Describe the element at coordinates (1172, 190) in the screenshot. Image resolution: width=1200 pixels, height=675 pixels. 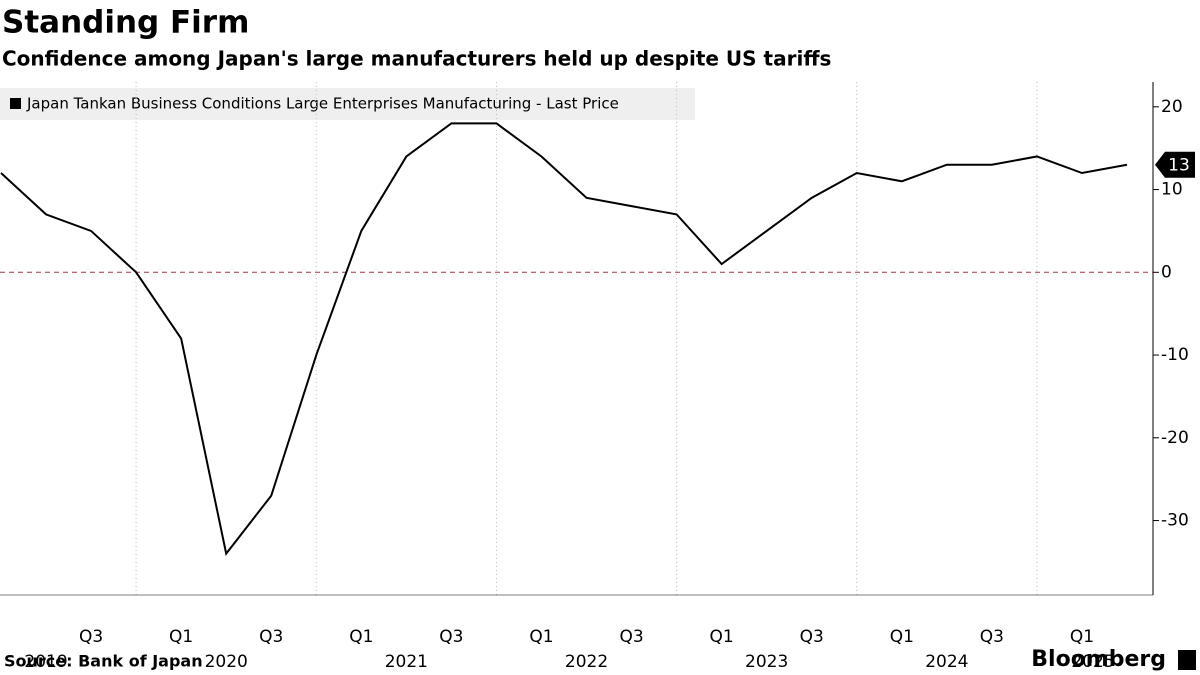
I see `y-tick-label: 10` at that location.